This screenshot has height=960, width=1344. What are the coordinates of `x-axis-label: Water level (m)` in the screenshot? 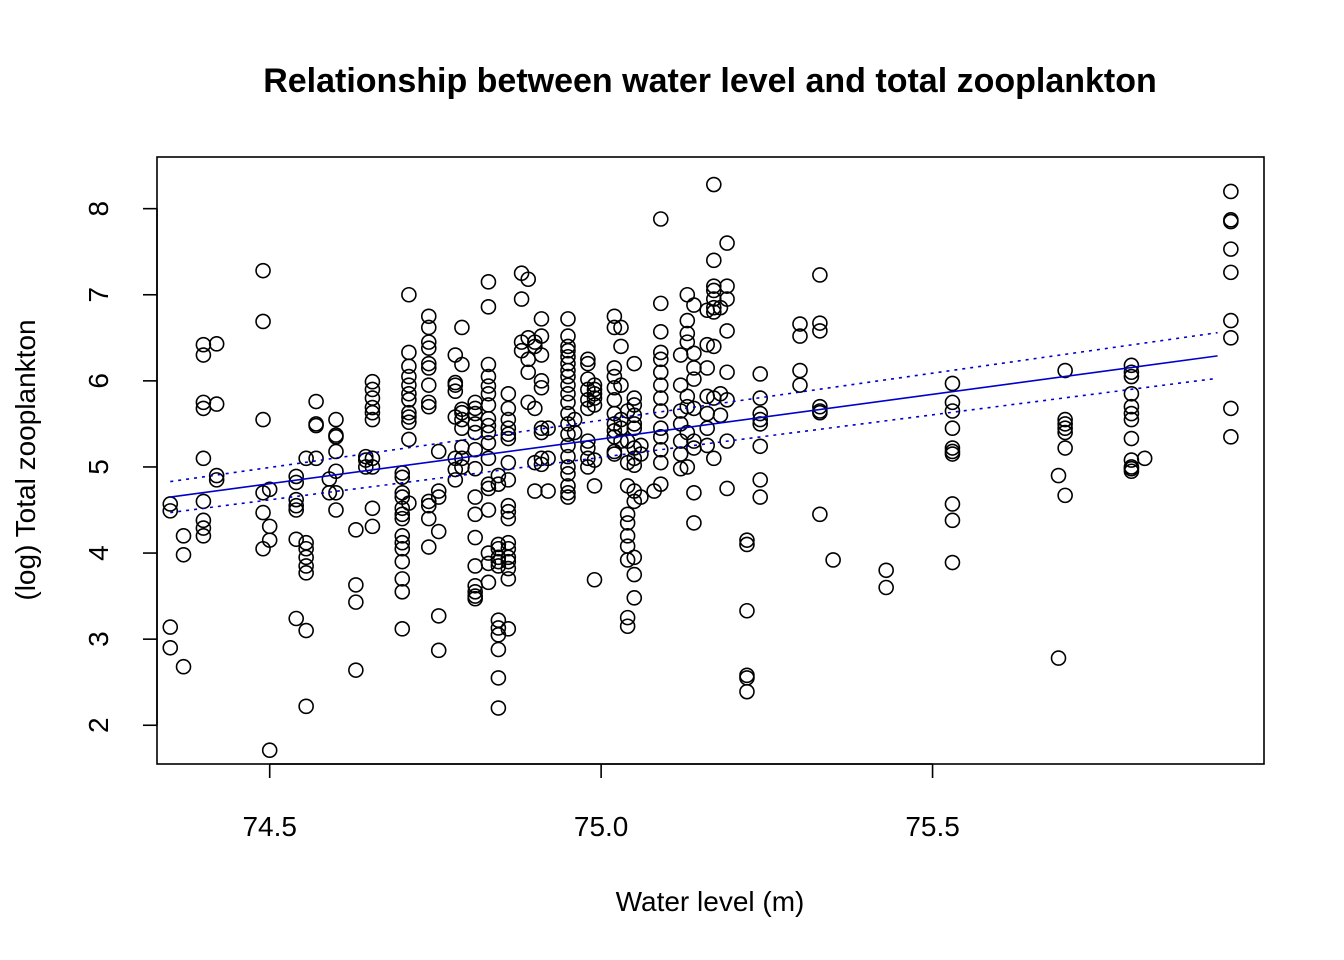 It's located at (710, 901).